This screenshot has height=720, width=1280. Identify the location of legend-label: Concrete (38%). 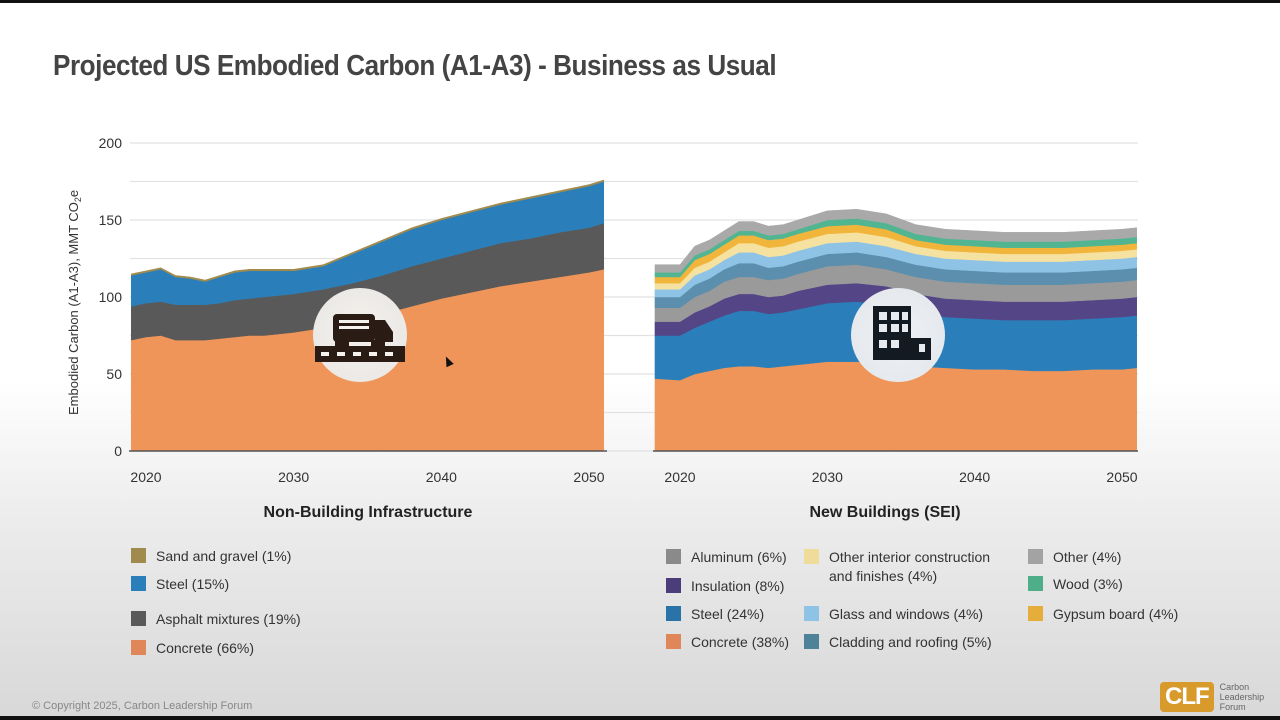
(740, 642).